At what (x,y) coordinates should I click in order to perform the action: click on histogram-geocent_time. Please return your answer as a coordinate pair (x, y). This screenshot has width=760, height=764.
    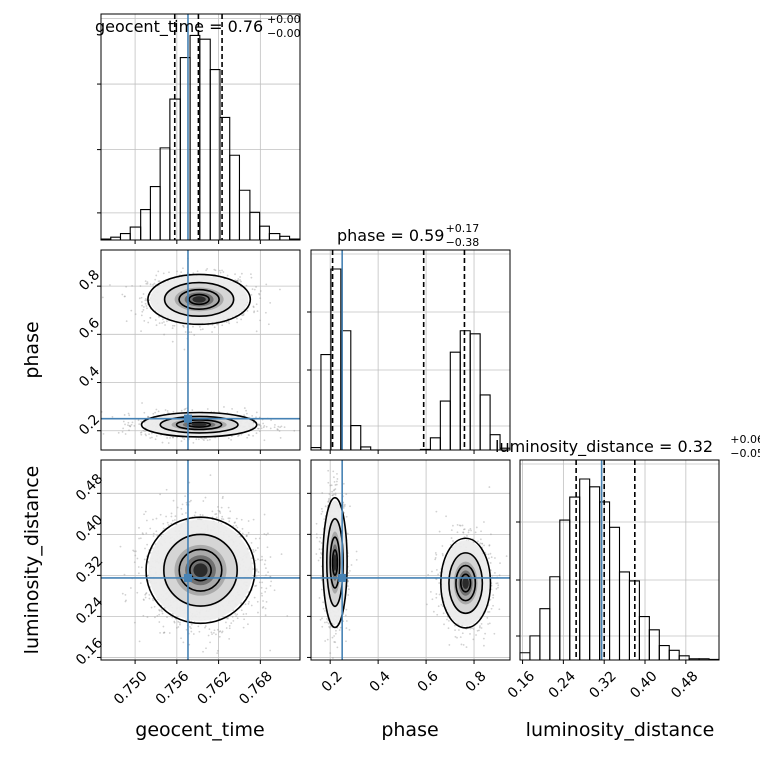
    Looking at the image, I should click on (200, 137).